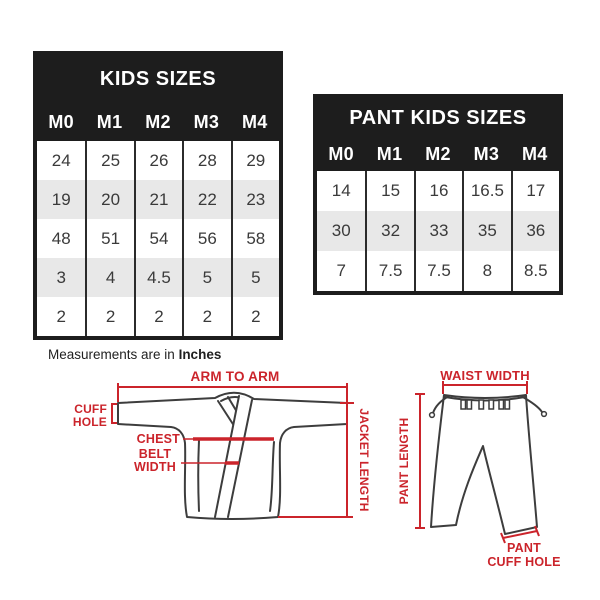 The width and height of the screenshot is (600, 600). I want to click on table-row: 19 20 21 22 23, so click(158, 199).